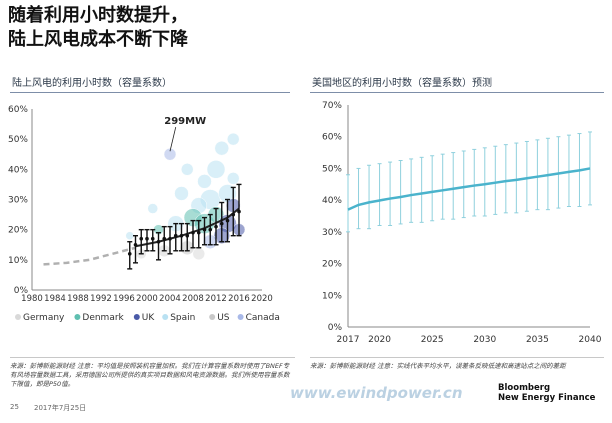  What do you see at coordinates (524, 388) in the screenshot?
I see `brand-line-1: Bloomberg` at bounding box center [524, 388].